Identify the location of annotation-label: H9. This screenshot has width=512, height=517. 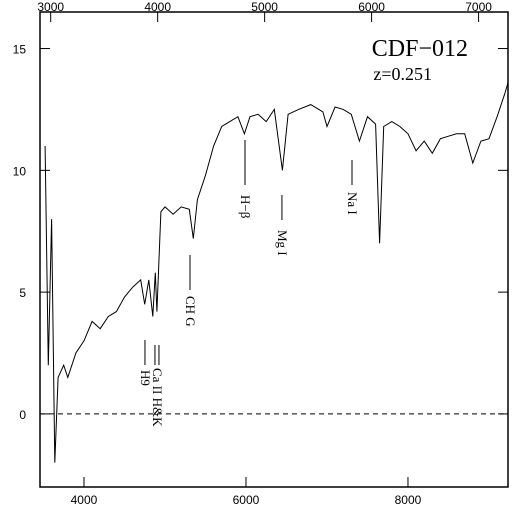
(145, 378).